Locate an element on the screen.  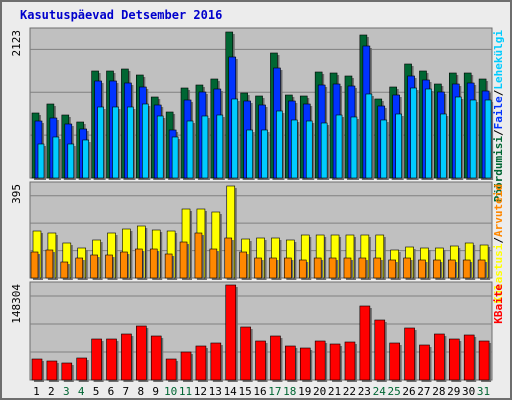
chart-title: Kasutuspäevad Detsember 2016 is located at coordinates (121, 15).